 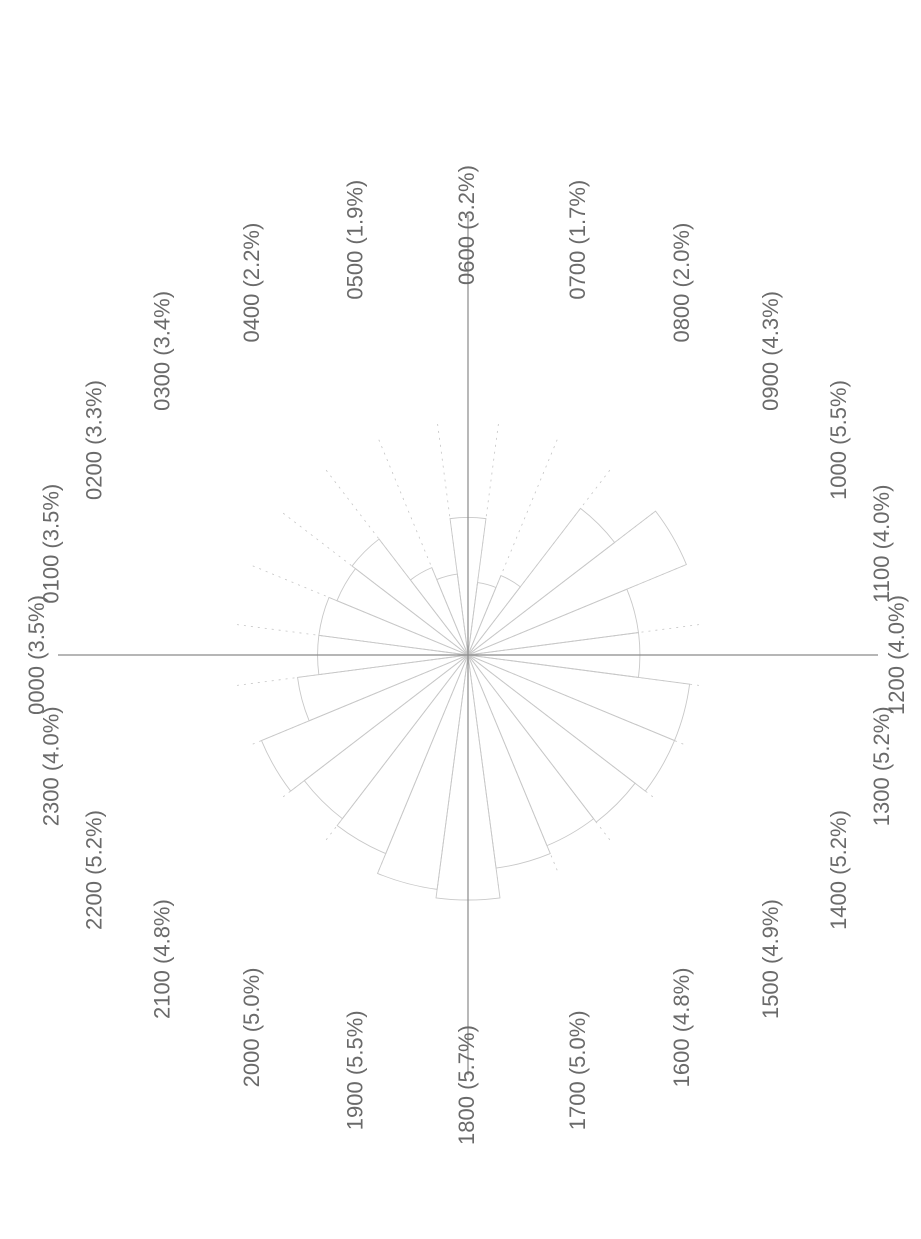 What do you see at coordinates (422, 772) in the screenshot?
I see `rose-wedge-1900` at bounding box center [422, 772].